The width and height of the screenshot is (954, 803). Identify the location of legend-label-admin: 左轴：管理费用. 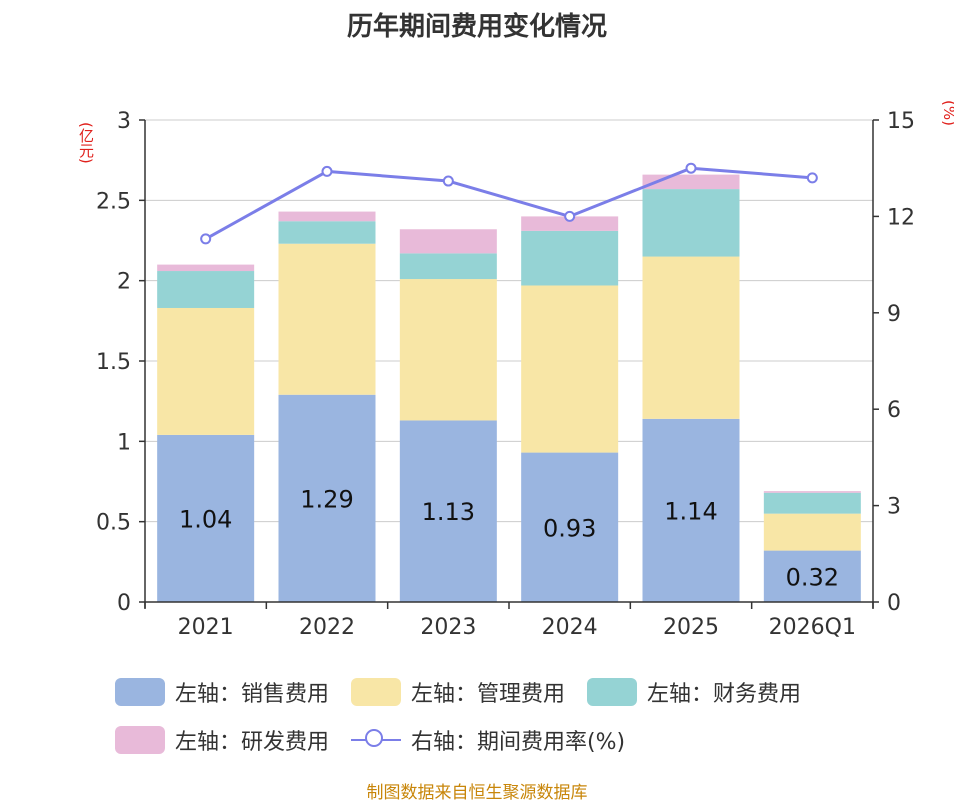
(488, 694).